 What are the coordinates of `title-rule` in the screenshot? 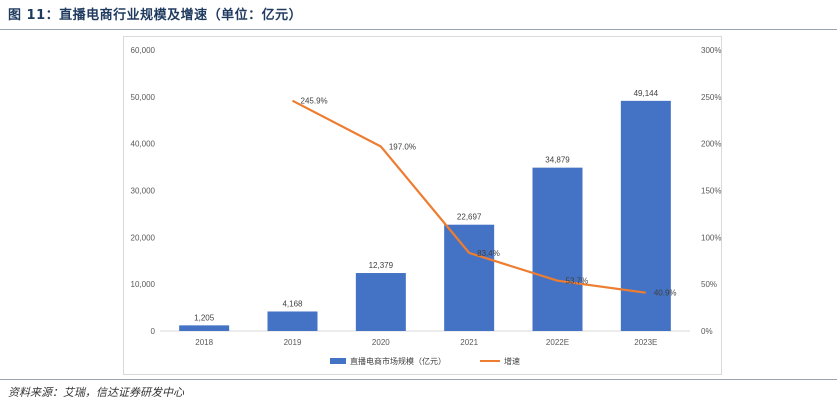 It's located at (418, 29).